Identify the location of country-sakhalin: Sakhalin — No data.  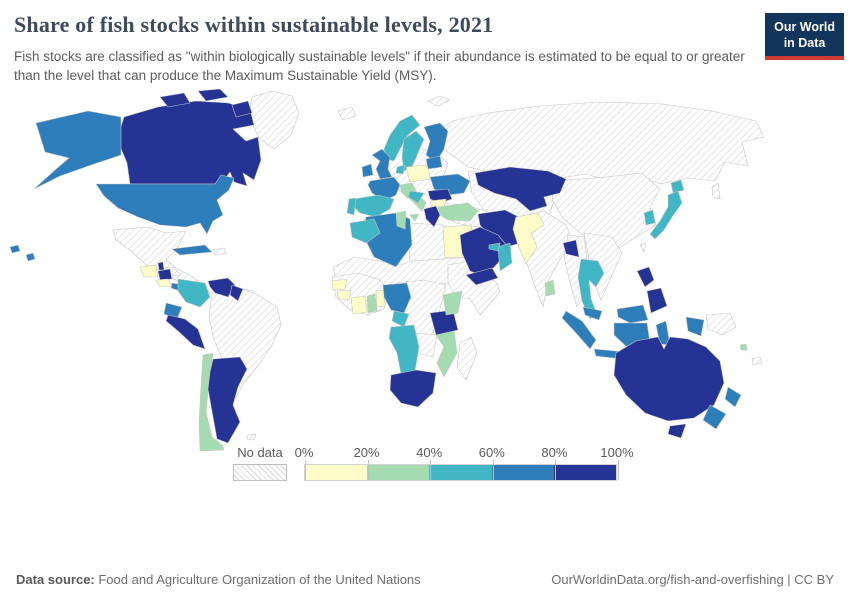
(716, 191).